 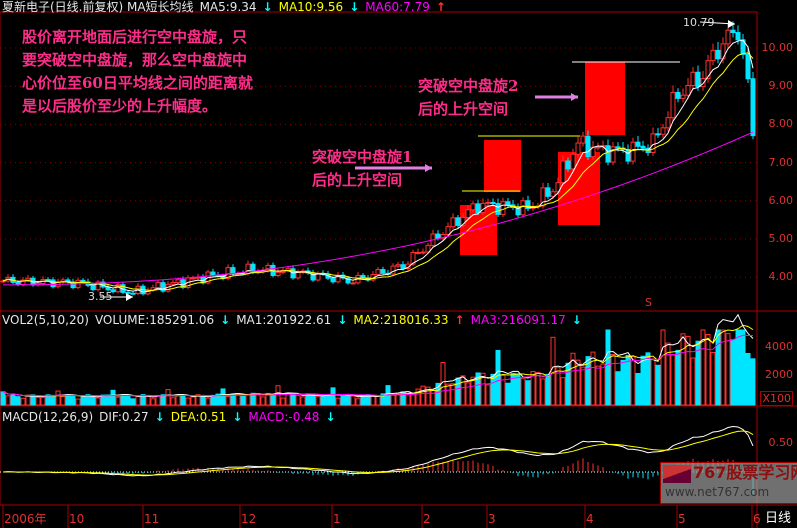 What do you see at coordinates (728, 483) in the screenshot?
I see `watermark: 767股票学习网 www.net767.com` at bounding box center [728, 483].